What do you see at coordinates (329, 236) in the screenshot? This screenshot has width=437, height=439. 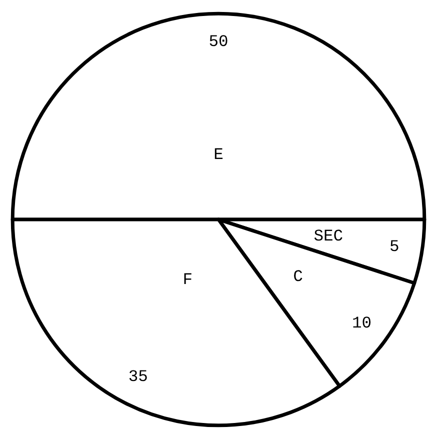 I see `slice-label: SEC` at bounding box center [329, 236].